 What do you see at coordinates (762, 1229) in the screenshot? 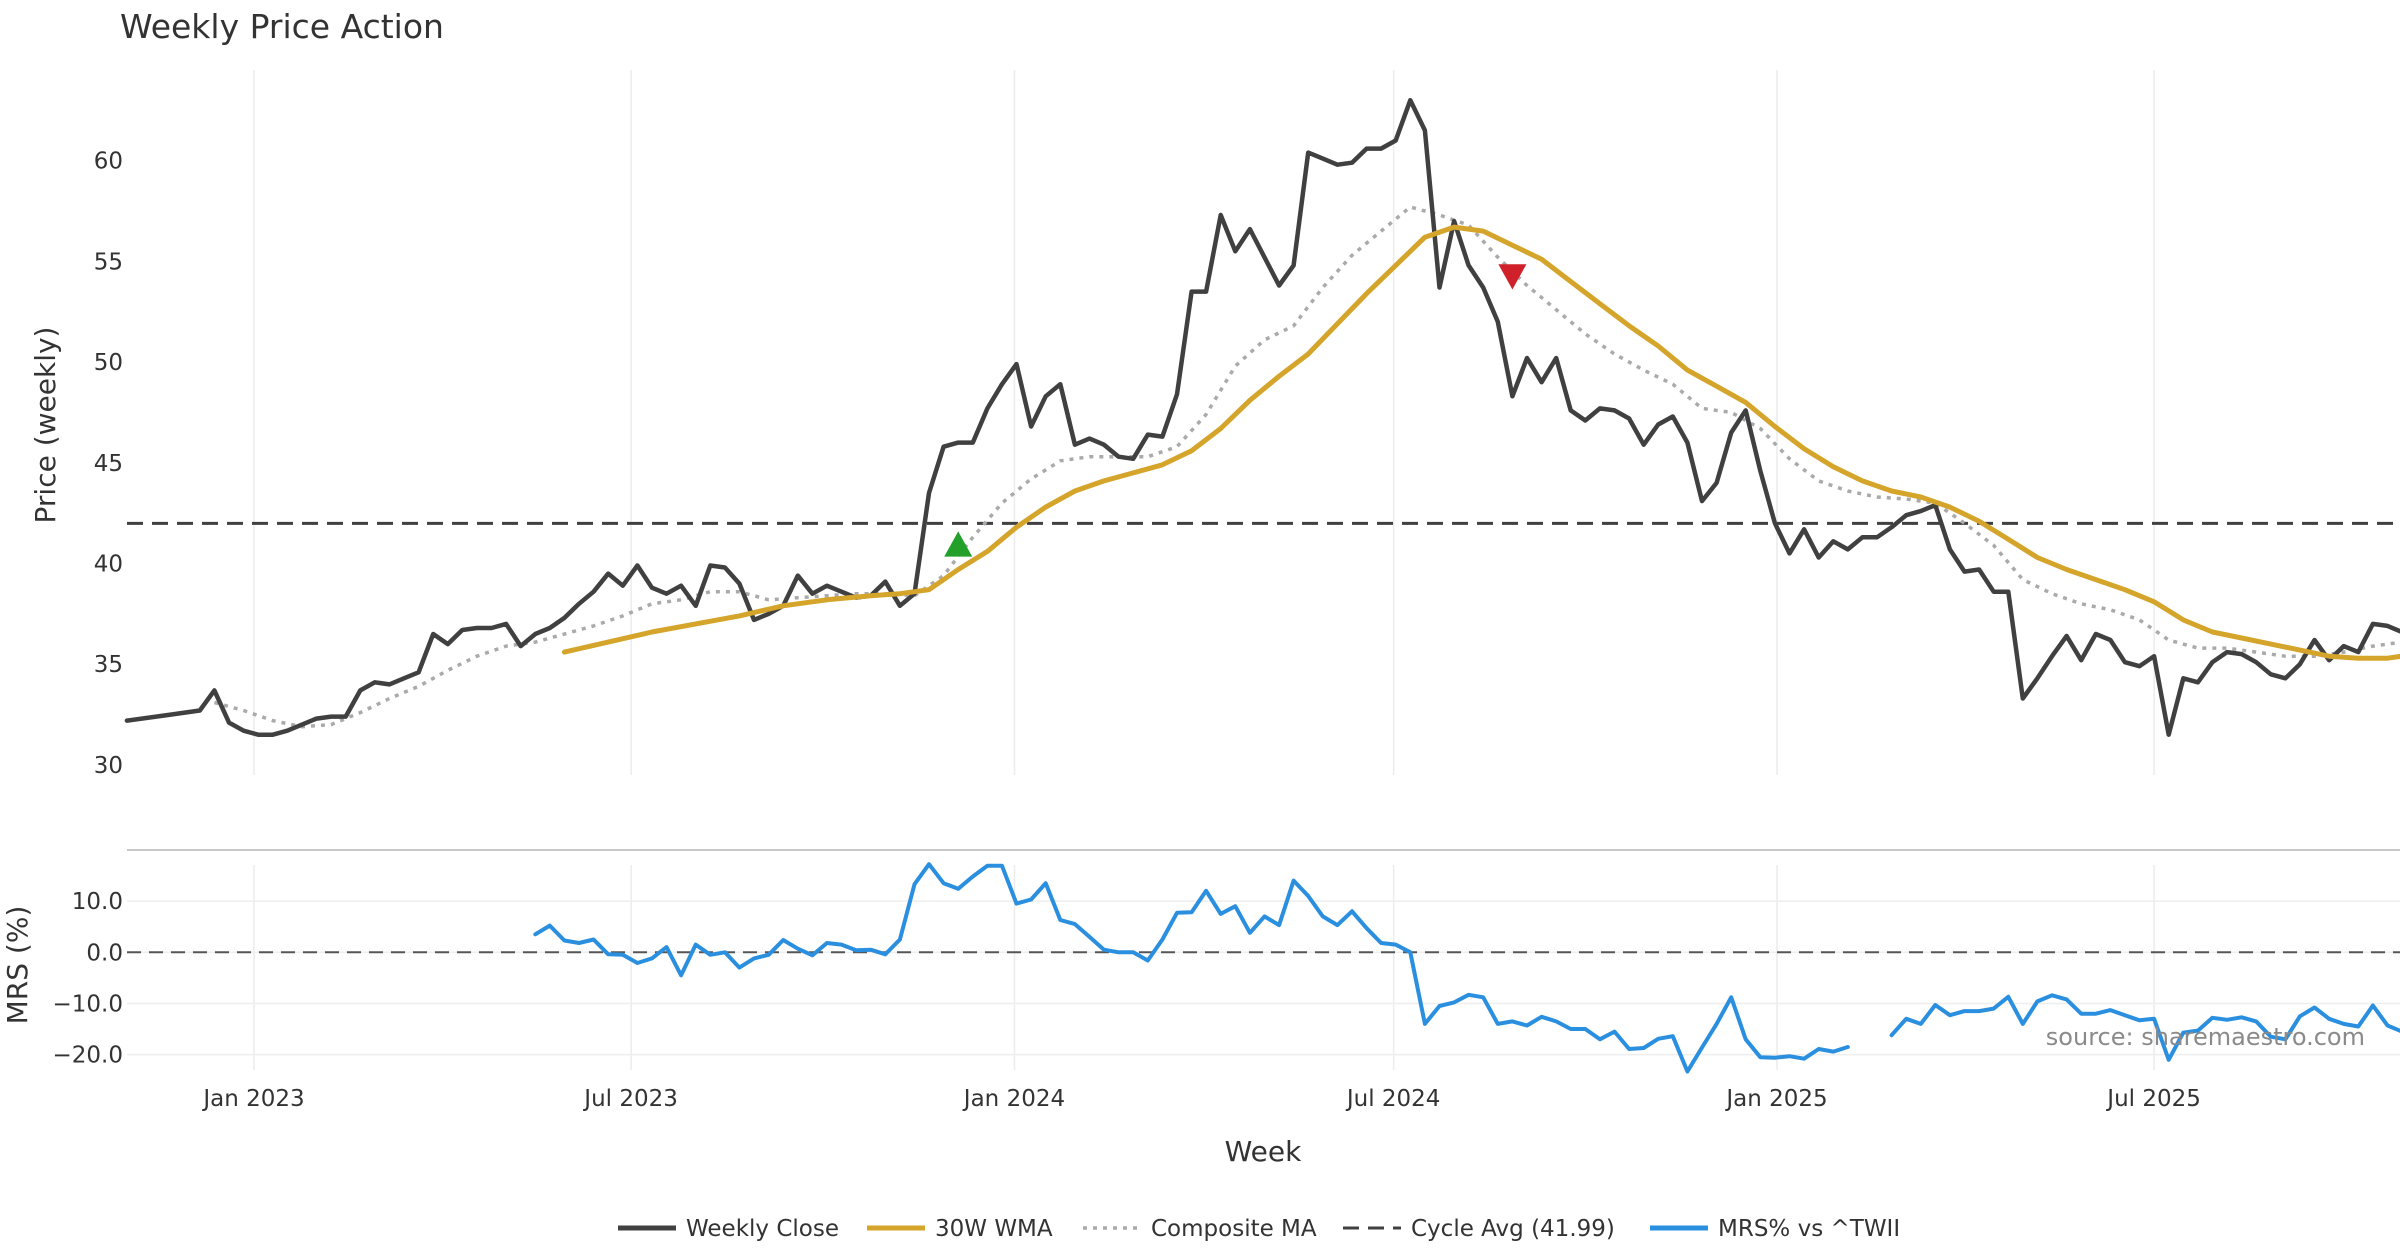
I see `legend-label-0: Weekly Close` at bounding box center [762, 1229].